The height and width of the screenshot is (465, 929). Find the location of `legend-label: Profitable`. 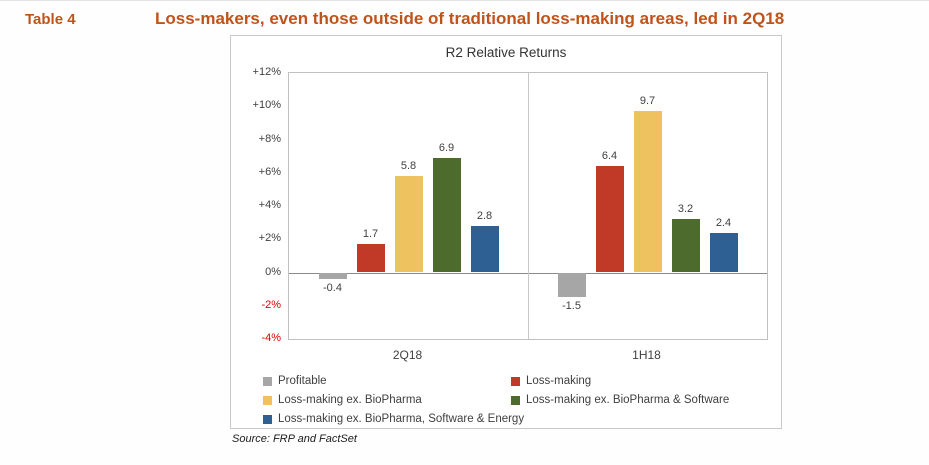

legend-label: Profitable is located at coordinates (302, 381).